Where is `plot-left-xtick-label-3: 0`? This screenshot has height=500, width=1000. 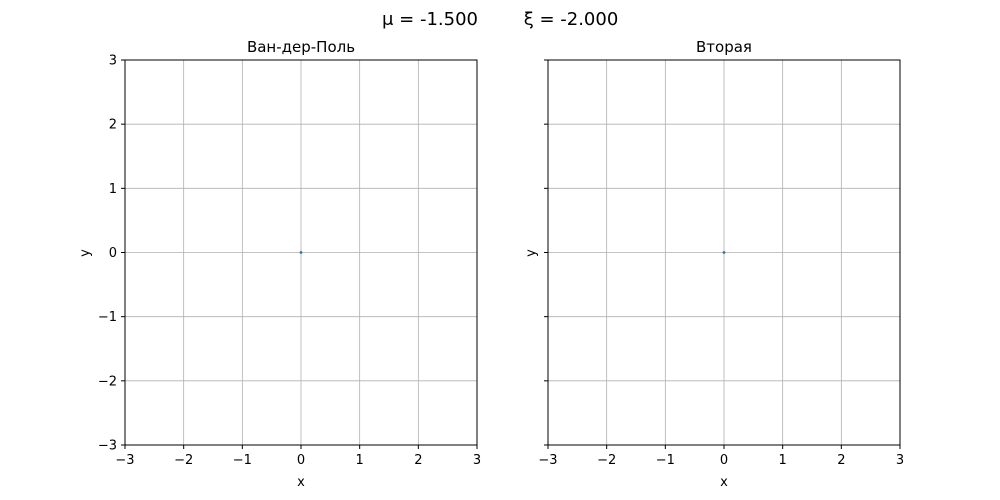 plot-left-xtick-label-3: 0 is located at coordinates (301, 460).